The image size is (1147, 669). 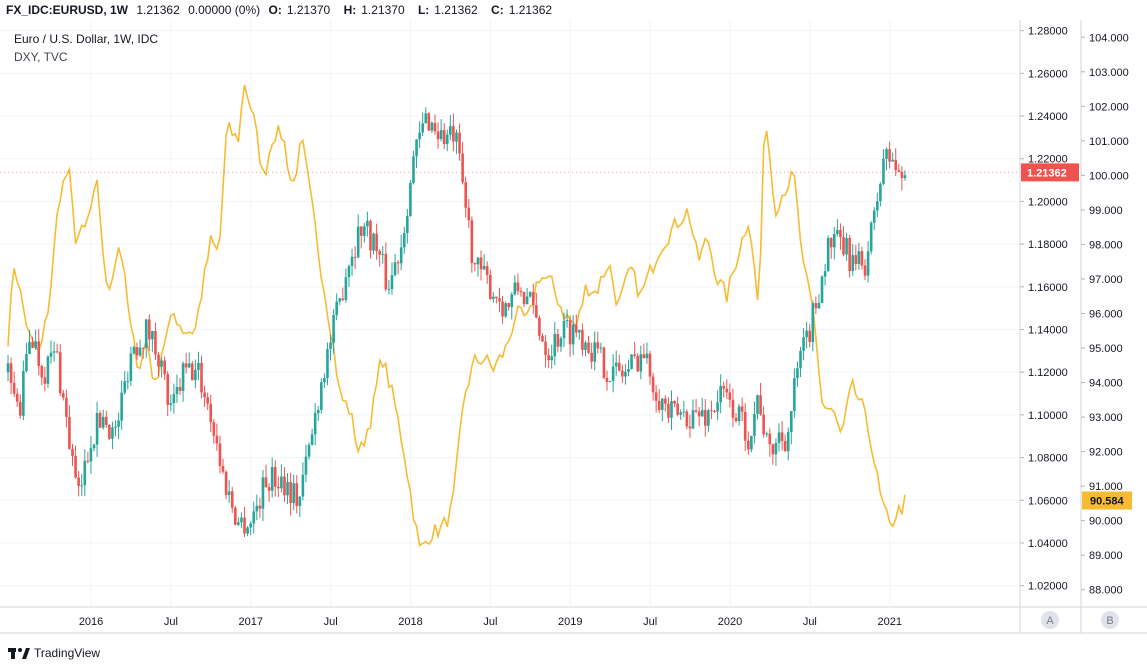 I want to click on time-tick-label: 2017, so click(x=251, y=622).